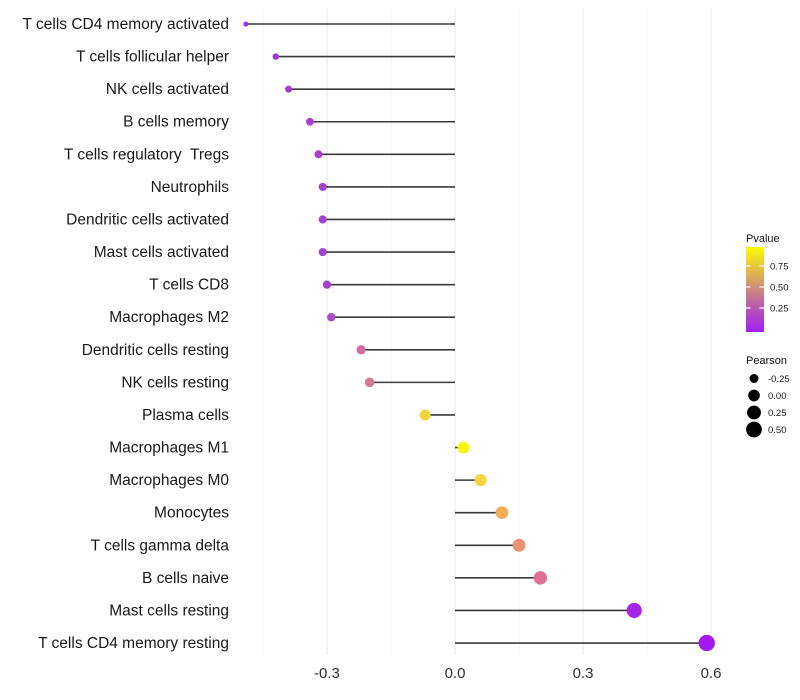 The width and height of the screenshot is (800, 700). Describe the element at coordinates (768, 406) in the screenshot. I see `pearson-legend-items: -0.25 0.00 0.25 0.50` at that location.